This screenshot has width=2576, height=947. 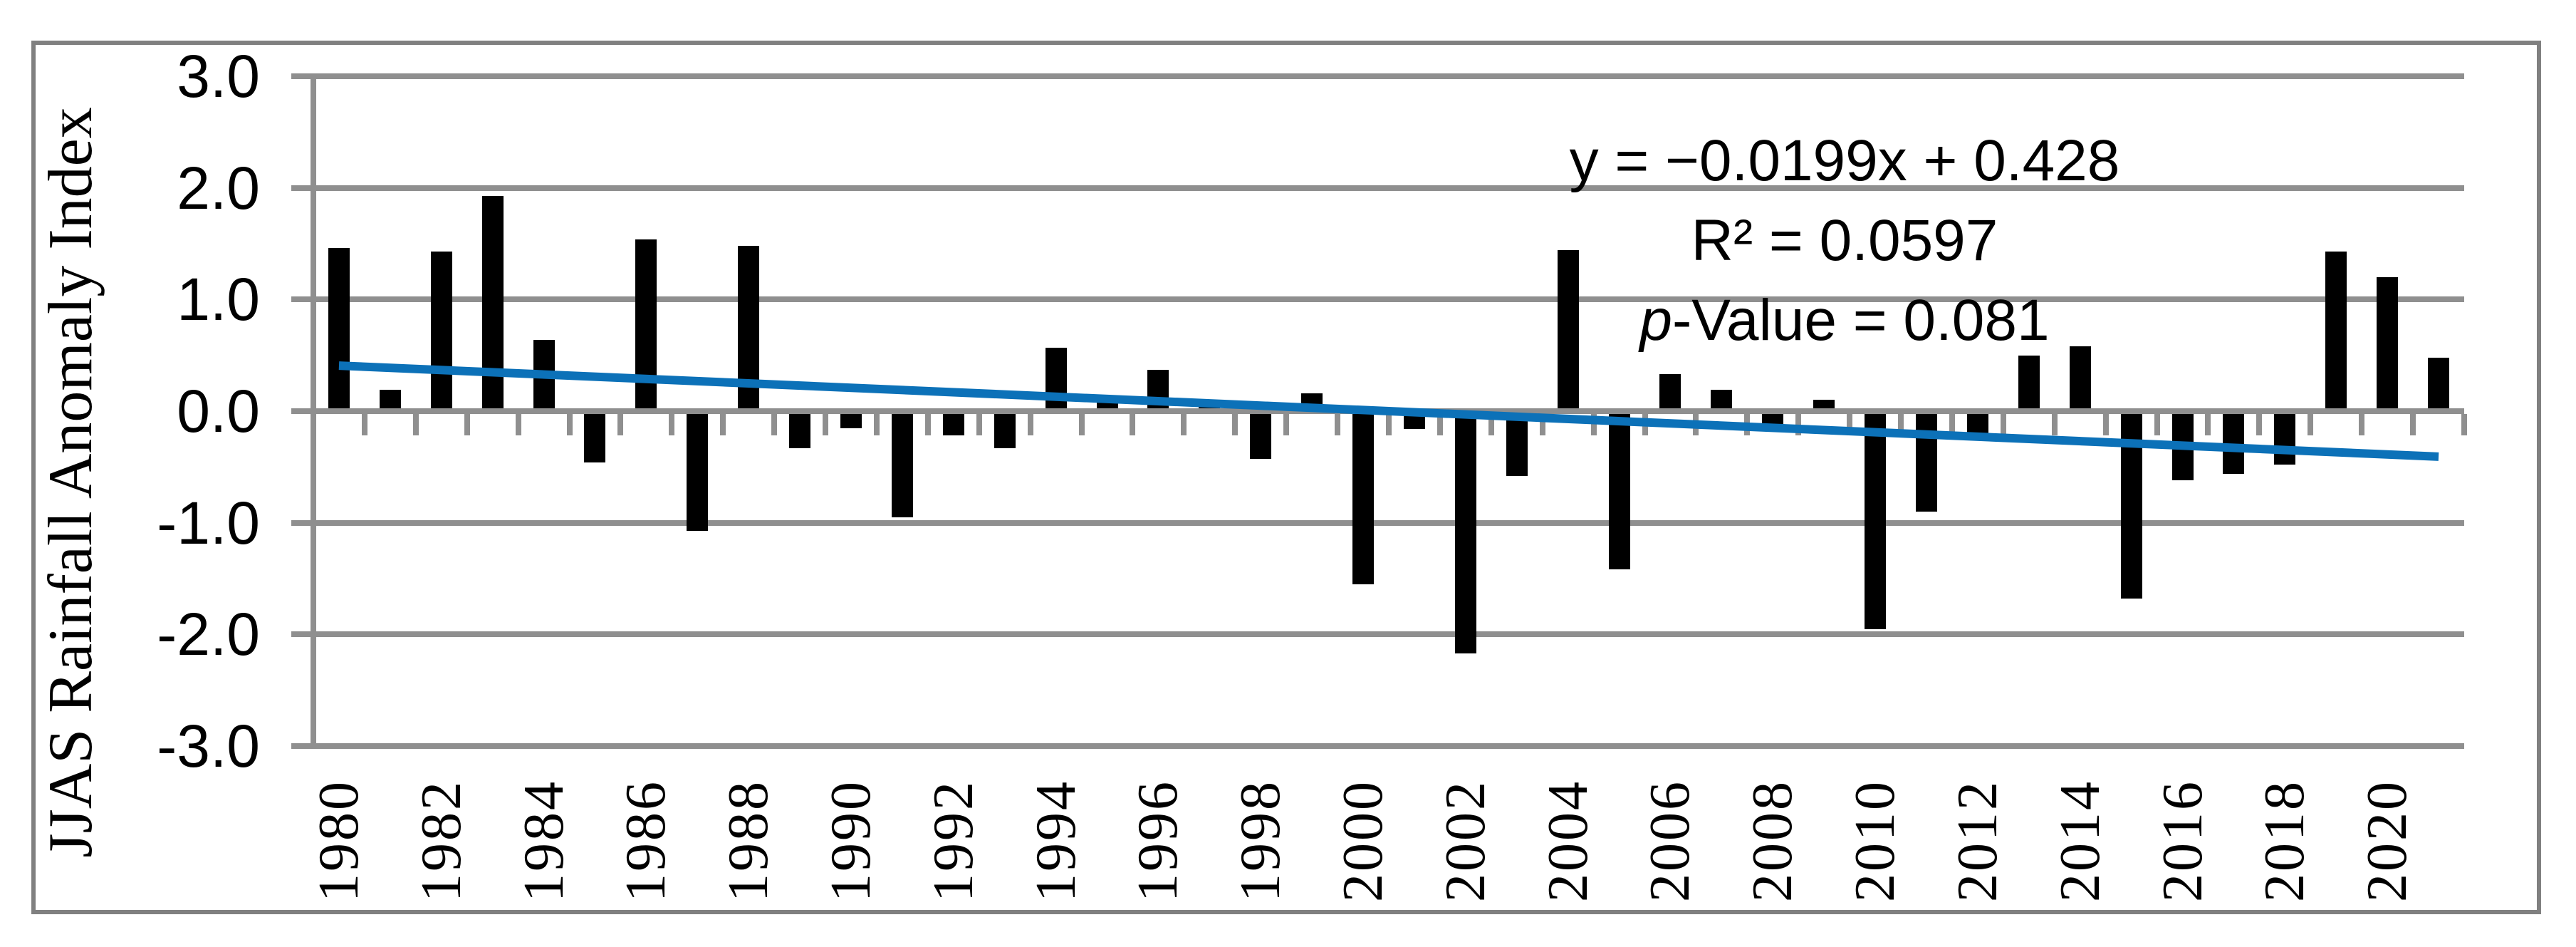 I want to click on x-tick-label-1996: 1996, so click(x=1158, y=841).